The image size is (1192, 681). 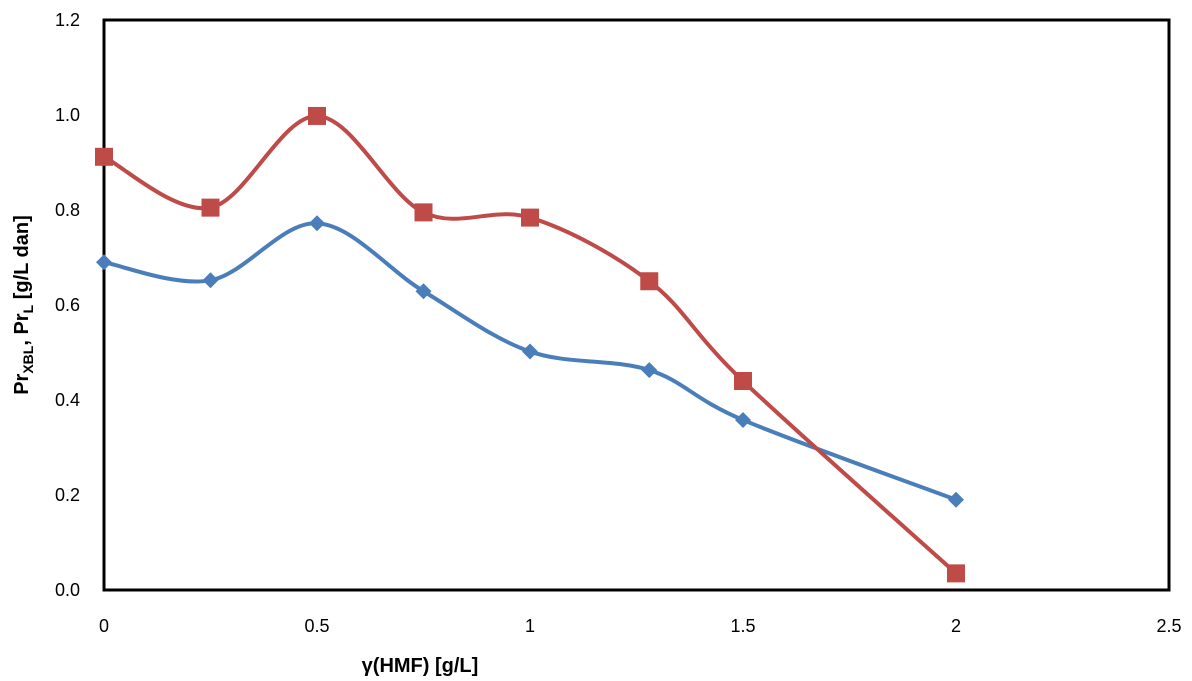 I want to click on y-axis-title-part: [g/L dan], so click(x=22, y=260).